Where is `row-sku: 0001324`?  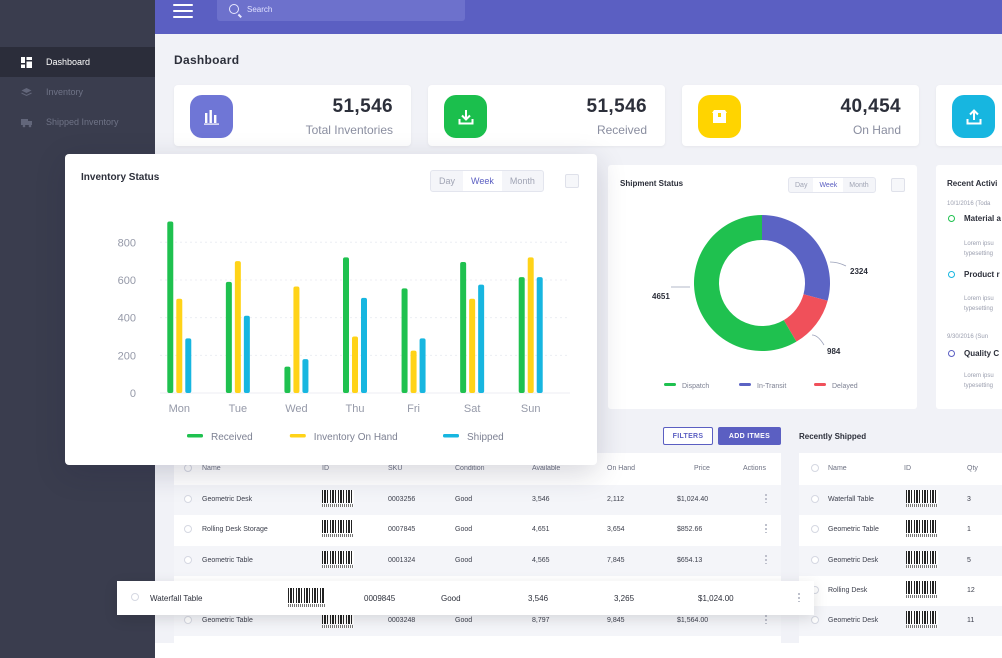 row-sku: 0001324 is located at coordinates (402, 560).